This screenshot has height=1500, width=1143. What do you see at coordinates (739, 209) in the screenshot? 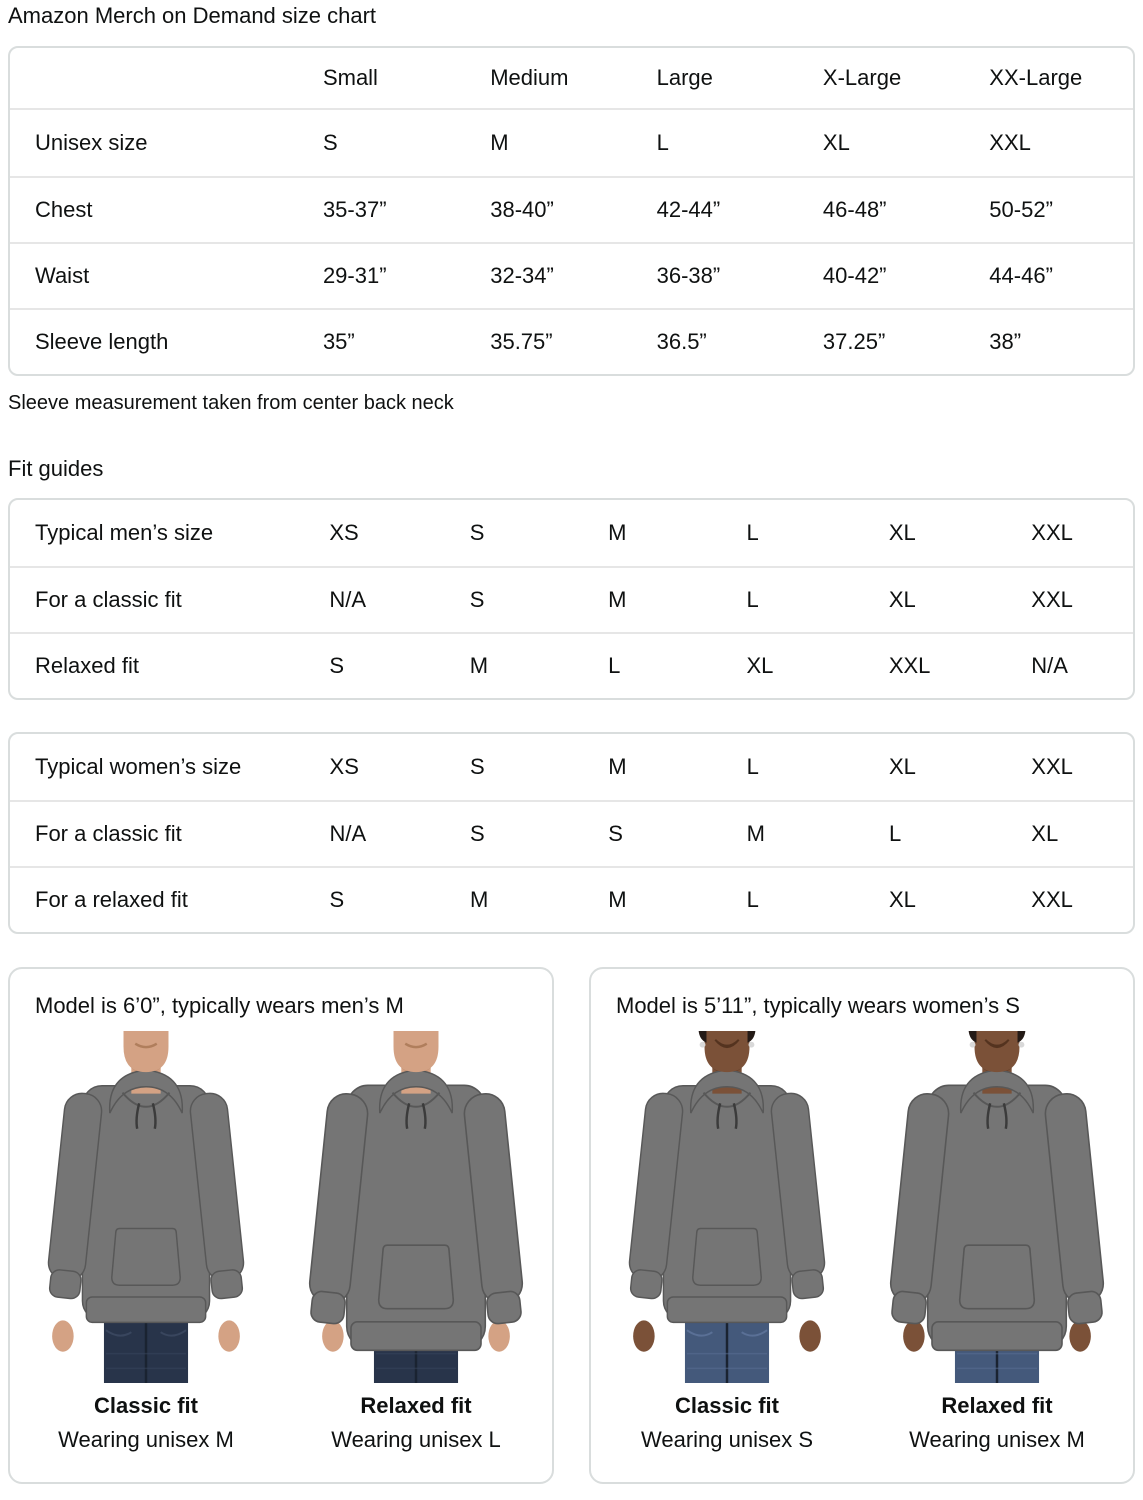
I see `table-cell: 42-44”` at bounding box center [739, 209].